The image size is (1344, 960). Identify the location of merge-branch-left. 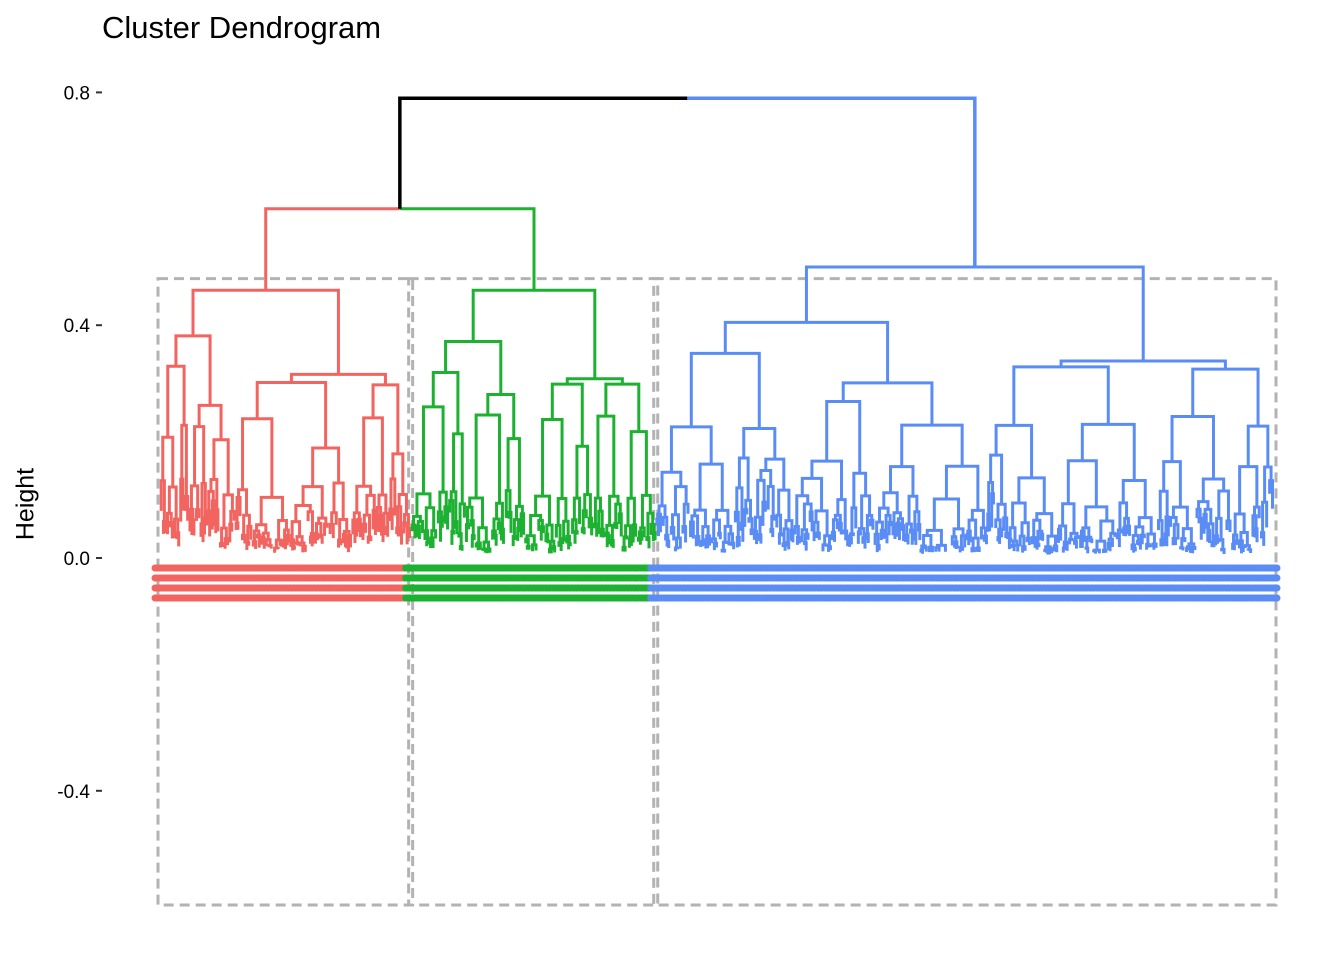
(332, 249).